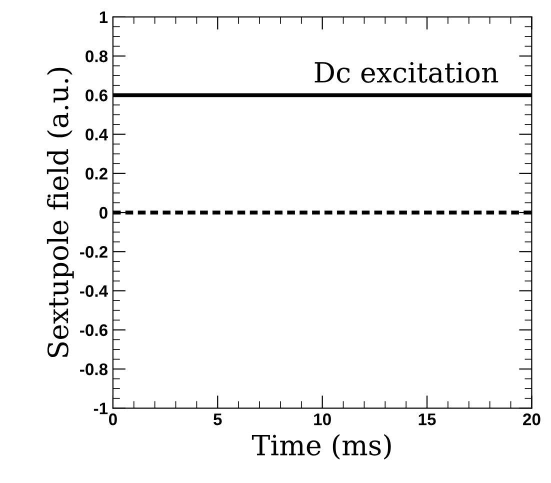  What do you see at coordinates (531, 419) in the screenshot?
I see `x-tick-label: 20` at bounding box center [531, 419].